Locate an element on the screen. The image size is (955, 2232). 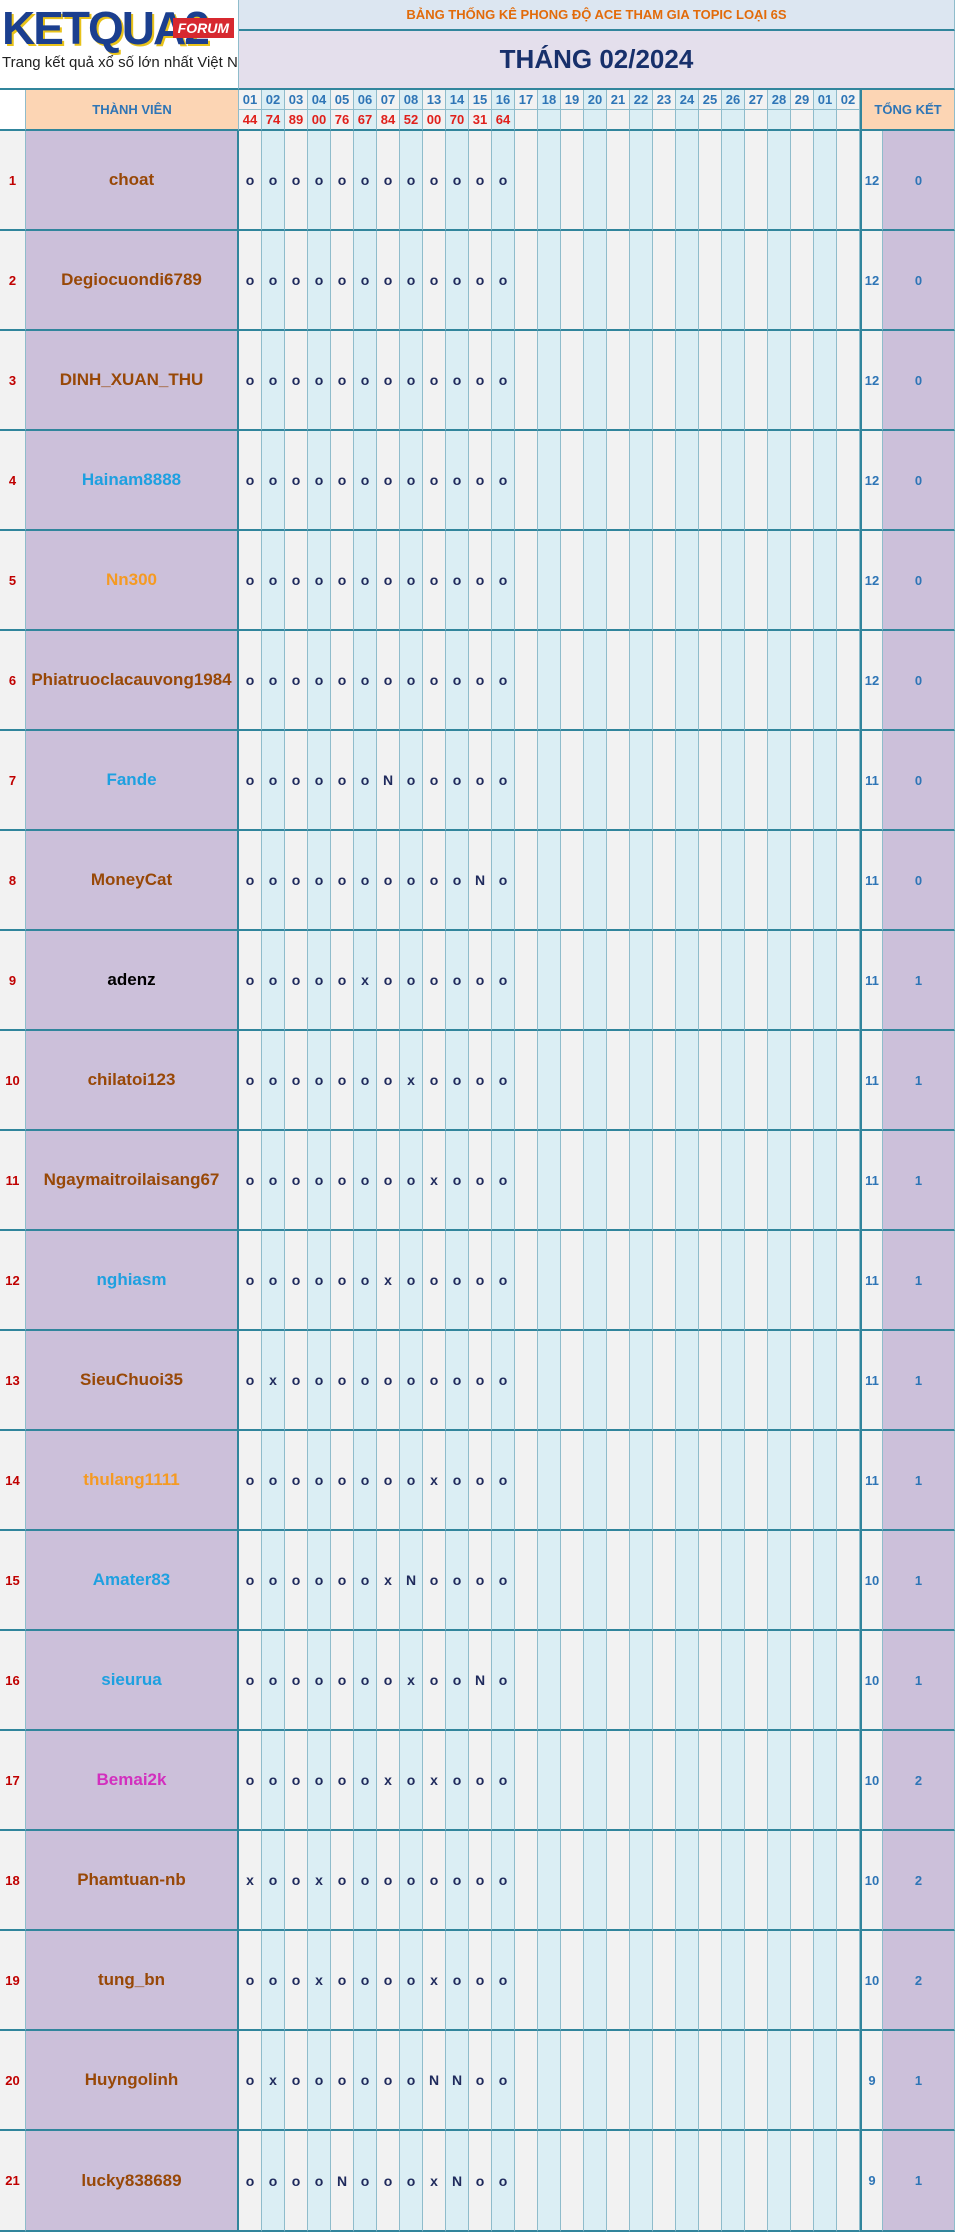
day-header: 20 is located at coordinates (595, 100).